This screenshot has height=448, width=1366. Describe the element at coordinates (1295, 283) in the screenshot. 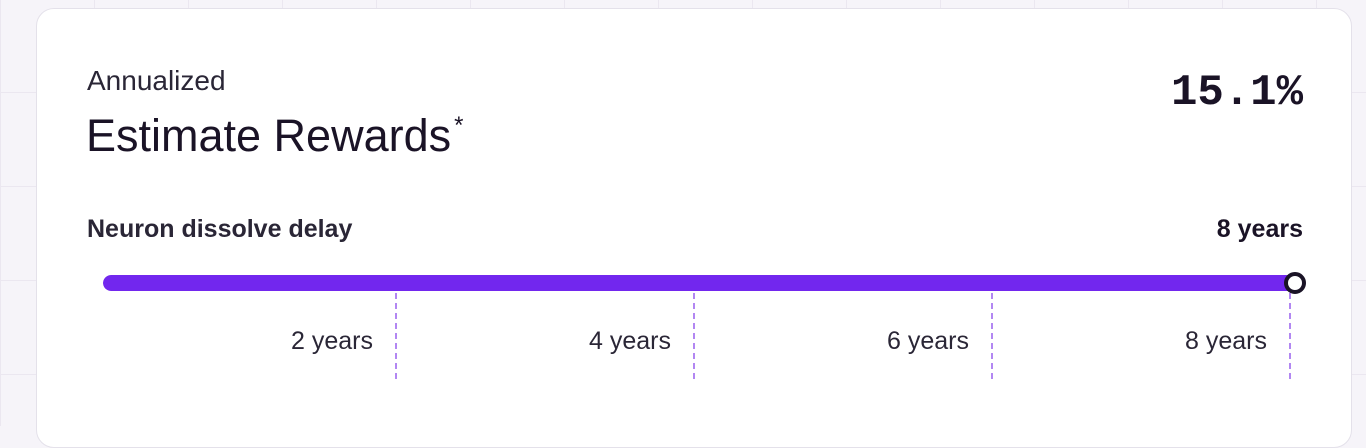

I see `slider-thumb` at that location.